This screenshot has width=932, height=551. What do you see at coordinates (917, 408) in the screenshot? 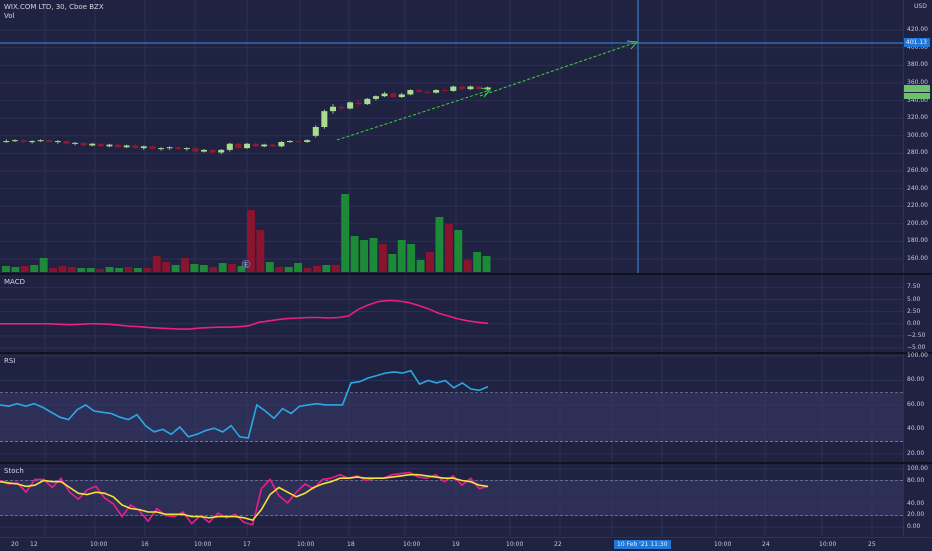
I see `rsi-axis` at bounding box center [917, 408].